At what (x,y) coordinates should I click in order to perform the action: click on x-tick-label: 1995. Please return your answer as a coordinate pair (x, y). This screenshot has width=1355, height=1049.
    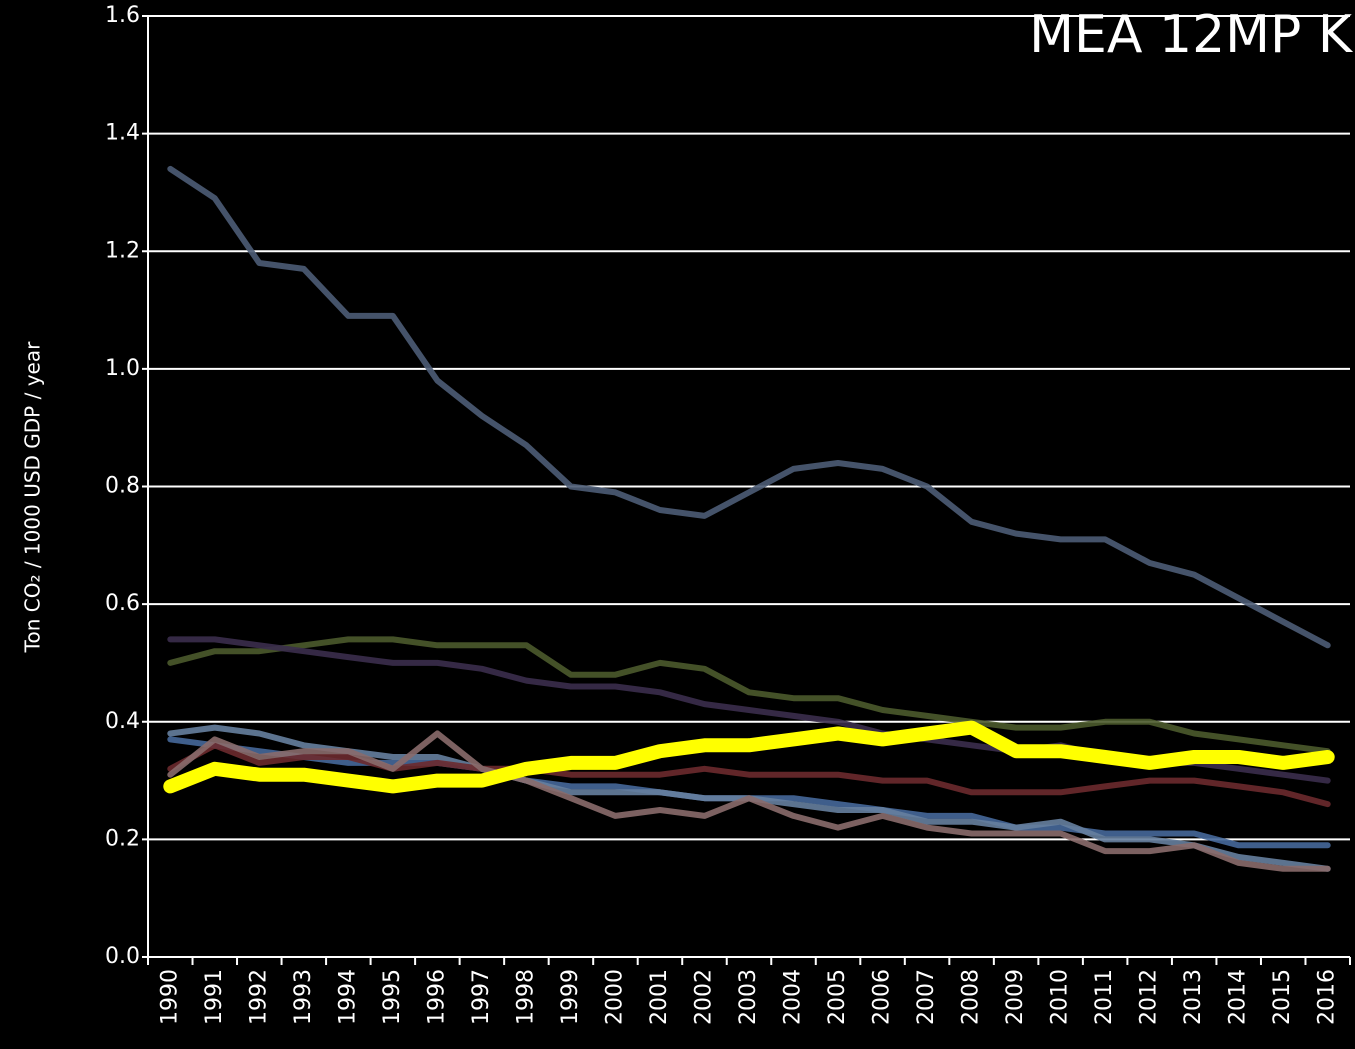
    Looking at the image, I should click on (392, 997).